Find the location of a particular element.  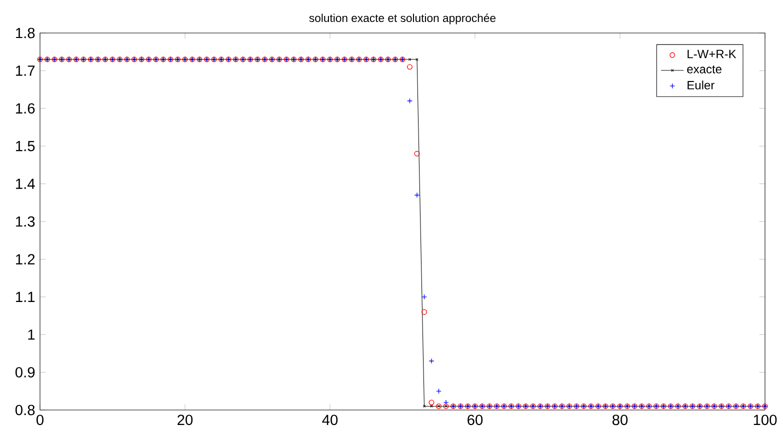

x-tick-label: 40 is located at coordinates (330, 420).